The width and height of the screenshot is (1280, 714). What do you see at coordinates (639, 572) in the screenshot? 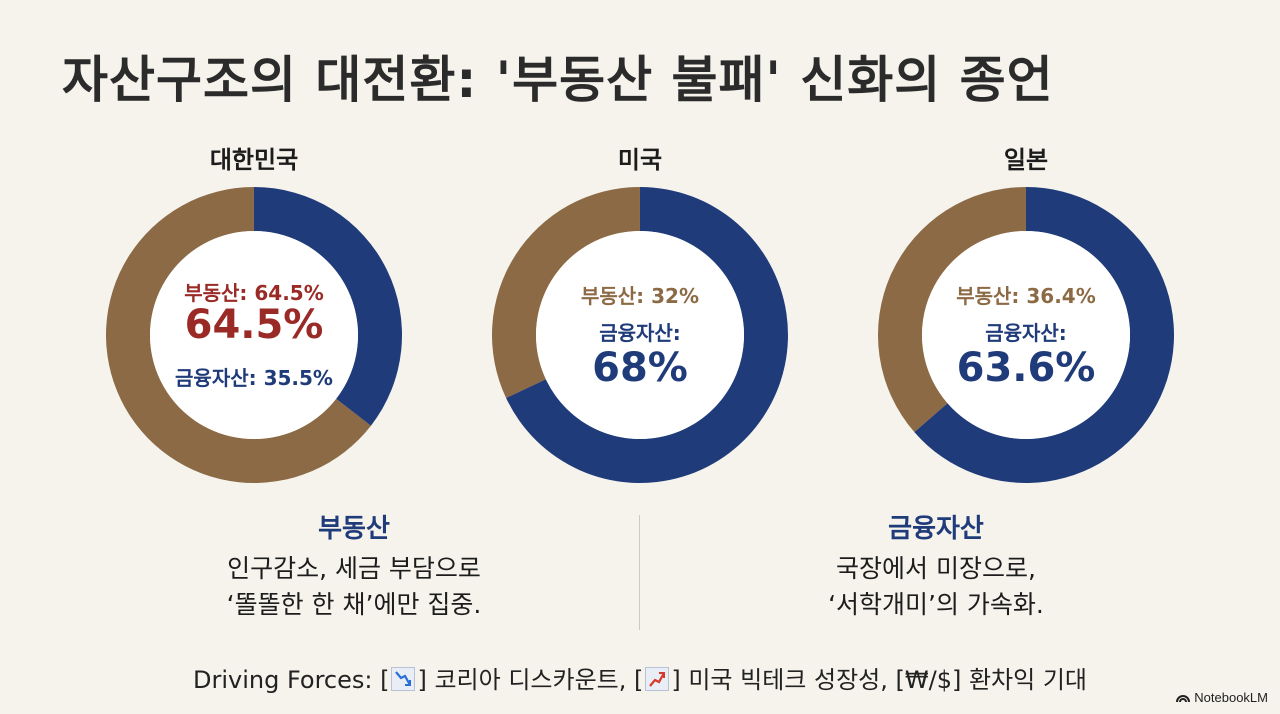
I see `column-divider` at bounding box center [639, 572].